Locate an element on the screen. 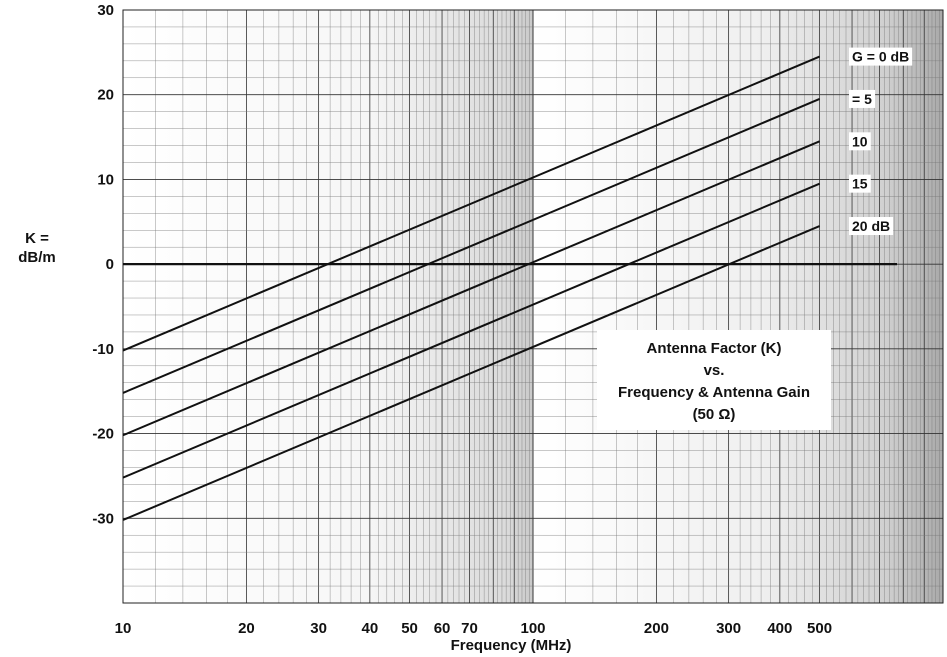  x-tick-label: 400 is located at coordinates (779, 628).